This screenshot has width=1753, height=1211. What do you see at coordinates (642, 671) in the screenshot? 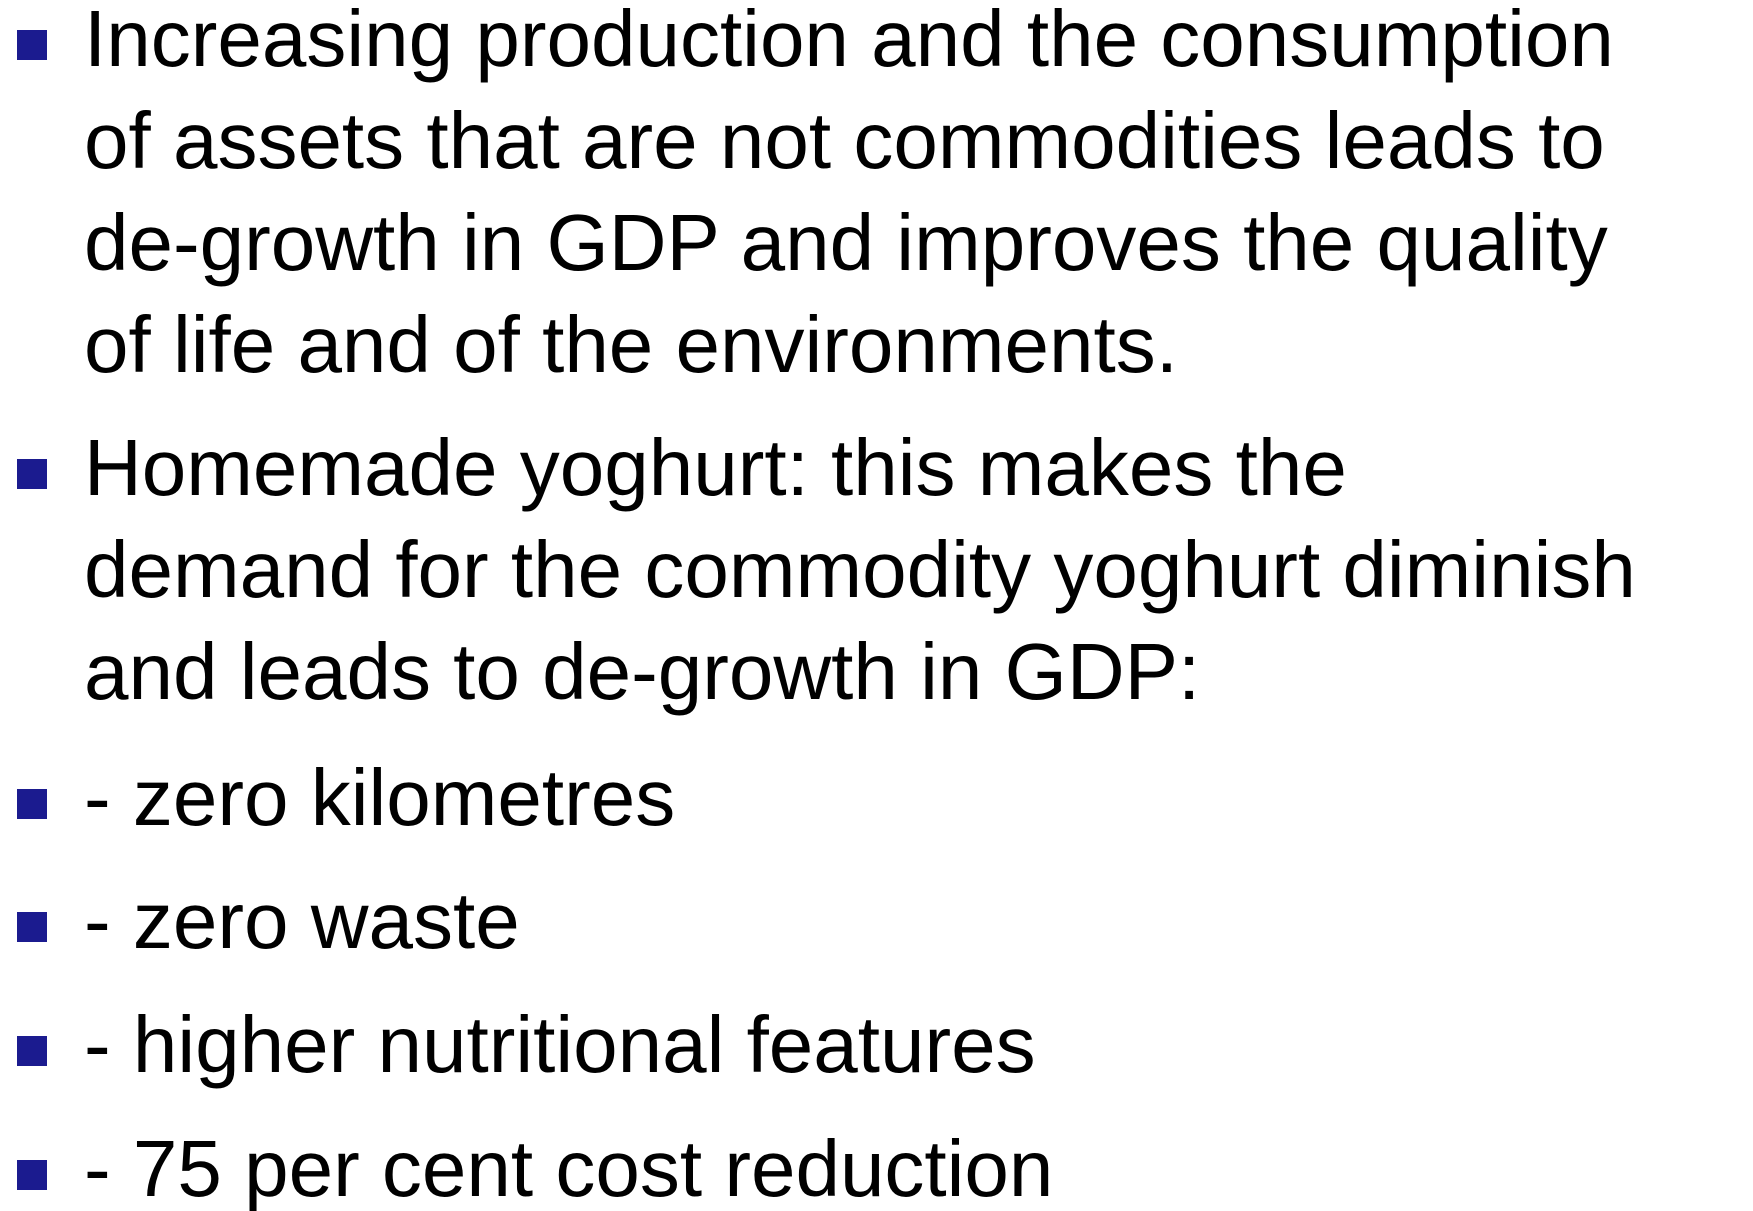
I see `bullet-text: and leads to de-growth in GDP:` at bounding box center [642, 671].